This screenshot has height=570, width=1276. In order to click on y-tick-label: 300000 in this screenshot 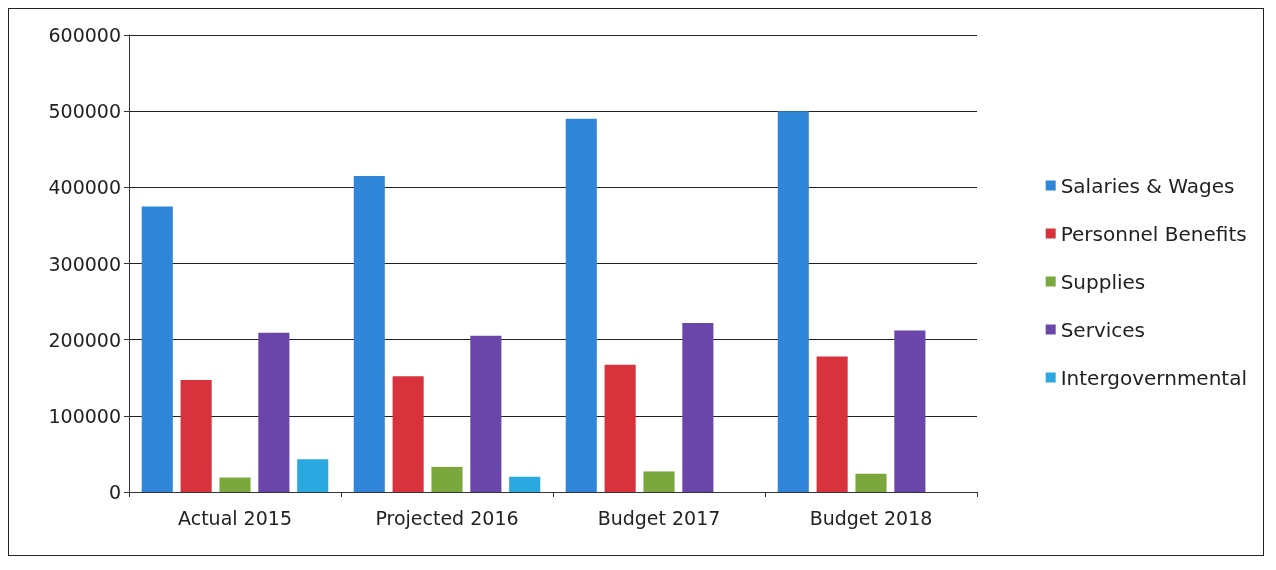, I will do `click(84, 263)`.